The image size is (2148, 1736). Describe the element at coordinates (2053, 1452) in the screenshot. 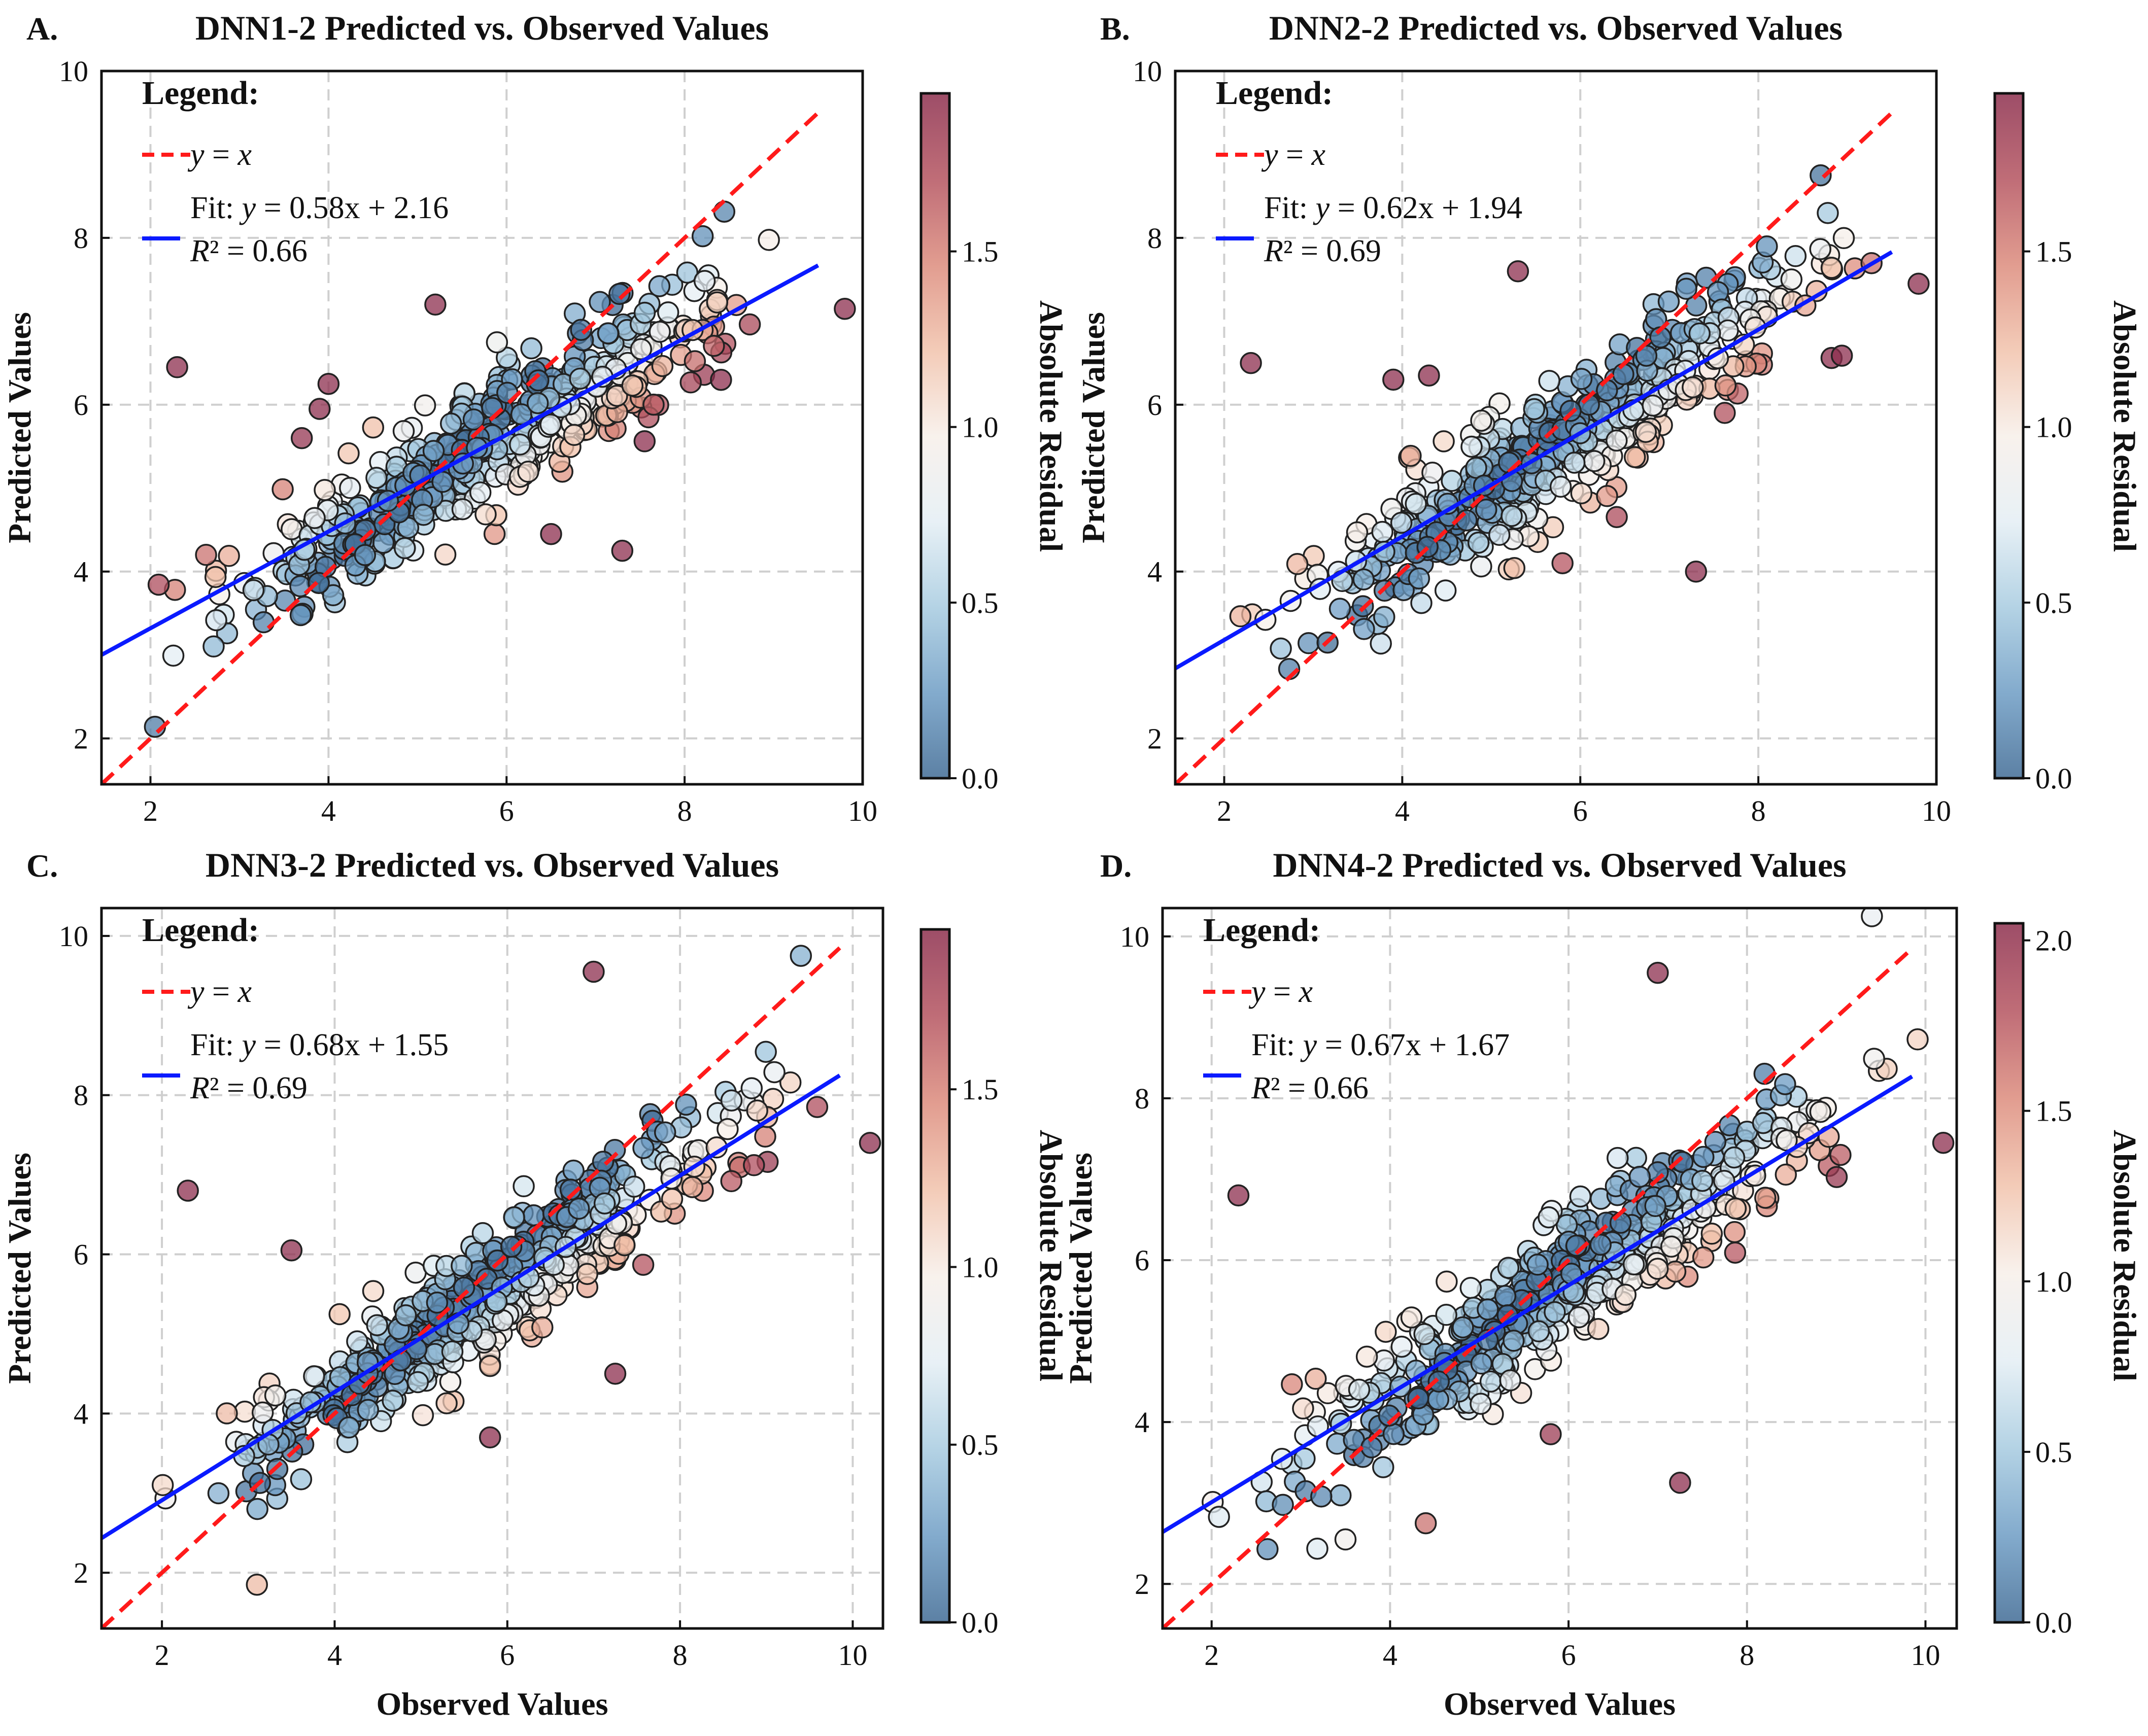

I see `colorbar-tick-label: 0.5` at that location.